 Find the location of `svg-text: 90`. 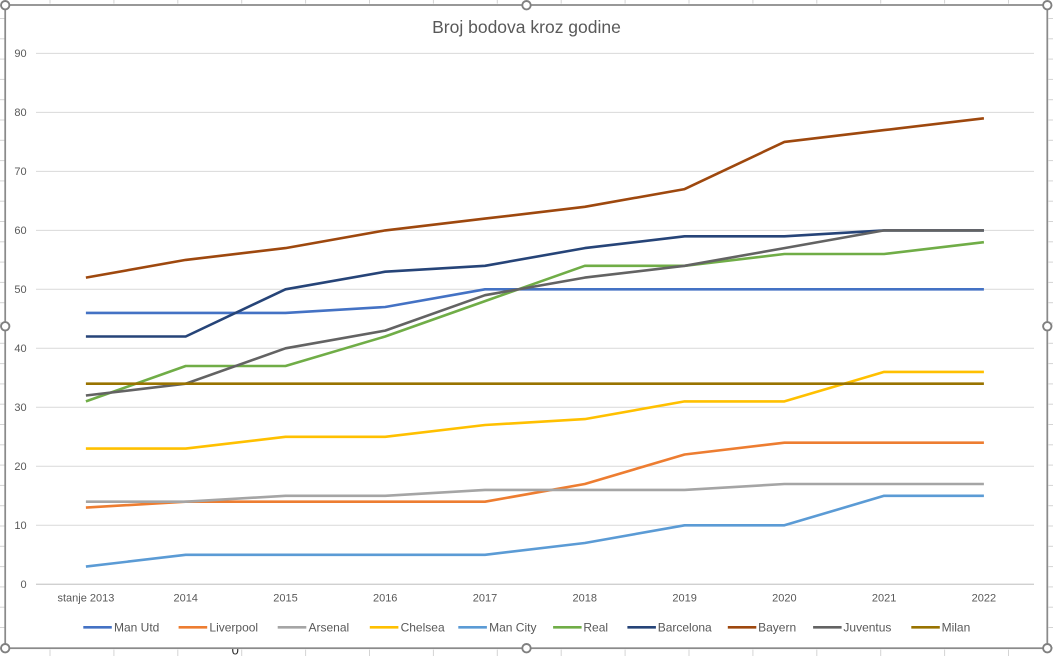

svg-text: 90 is located at coordinates (20, 54).